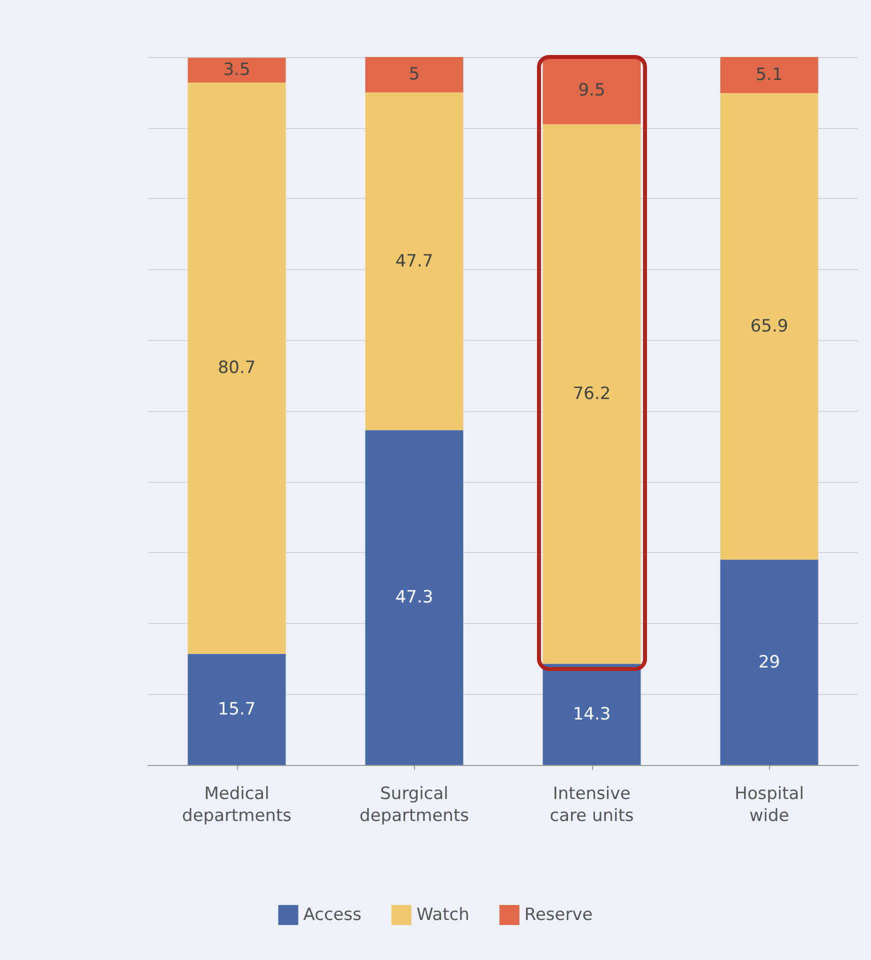 Image resolution: width=871 pixels, height=960 pixels. I want to click on data-label: 15.7, so click(237, 709).